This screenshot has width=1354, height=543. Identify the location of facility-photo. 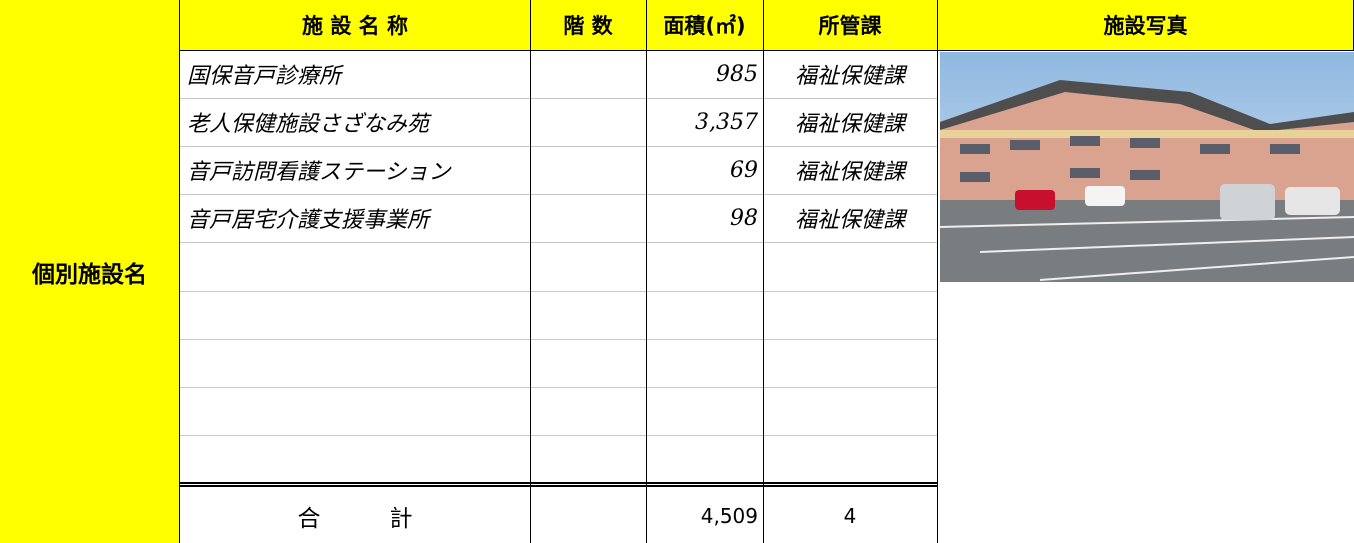
(1147, 167).